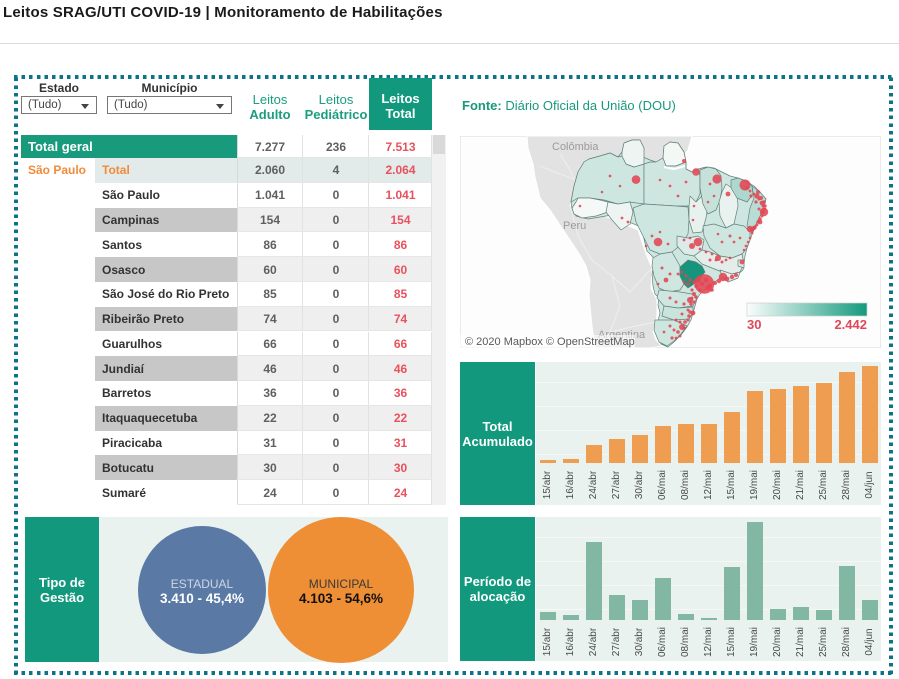 The width and height of the screenshot is (899, 679). I want to click on svg-text: © 2020 Mapbox © OpenStreetMap, so click(550, 342).